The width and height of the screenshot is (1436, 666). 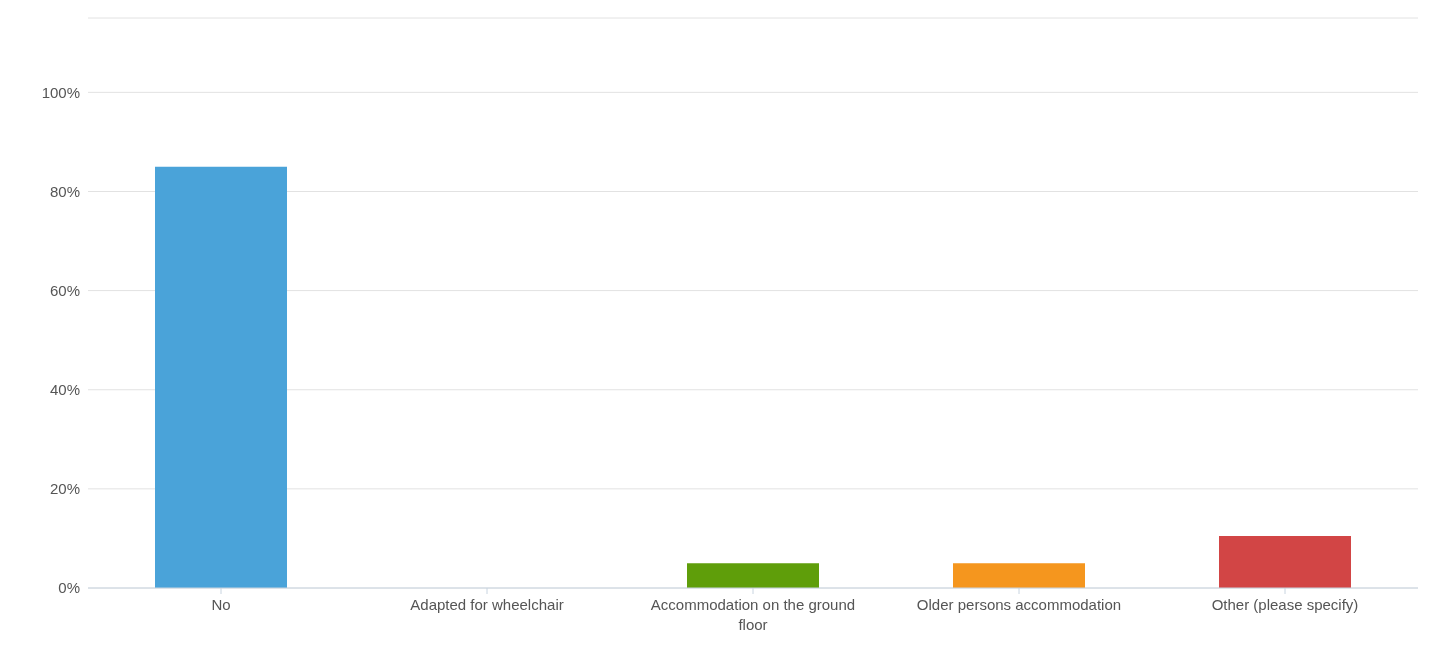 What do you see at coordinates (69, 588) in the screenshot?
I see `y-tick-label: 0%` at bounding box center [69, 588].